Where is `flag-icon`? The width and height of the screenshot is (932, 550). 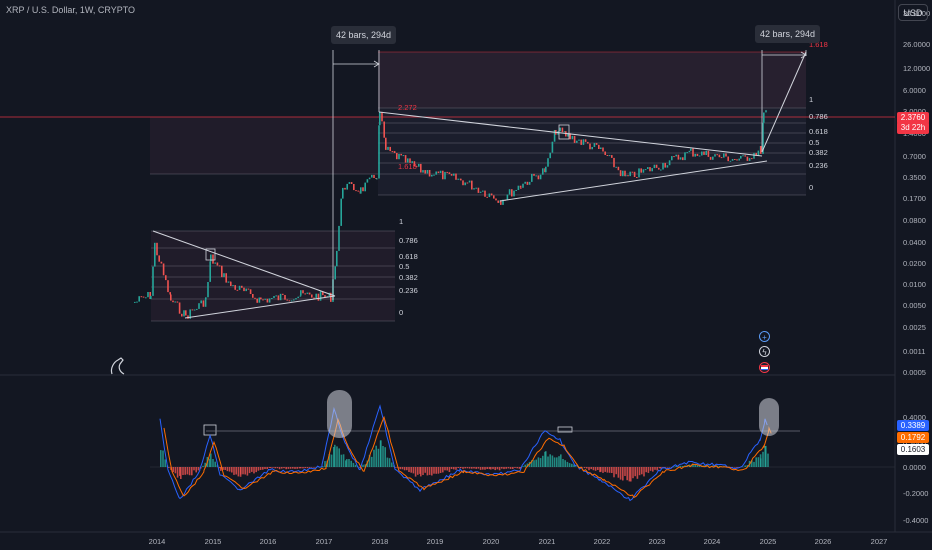 flag-icon is located at coordinates (764, 367).